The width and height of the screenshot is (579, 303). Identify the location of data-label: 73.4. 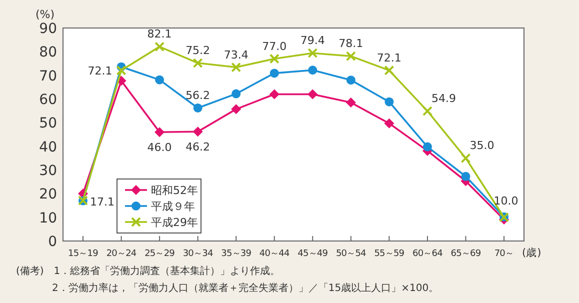
(236, 55).